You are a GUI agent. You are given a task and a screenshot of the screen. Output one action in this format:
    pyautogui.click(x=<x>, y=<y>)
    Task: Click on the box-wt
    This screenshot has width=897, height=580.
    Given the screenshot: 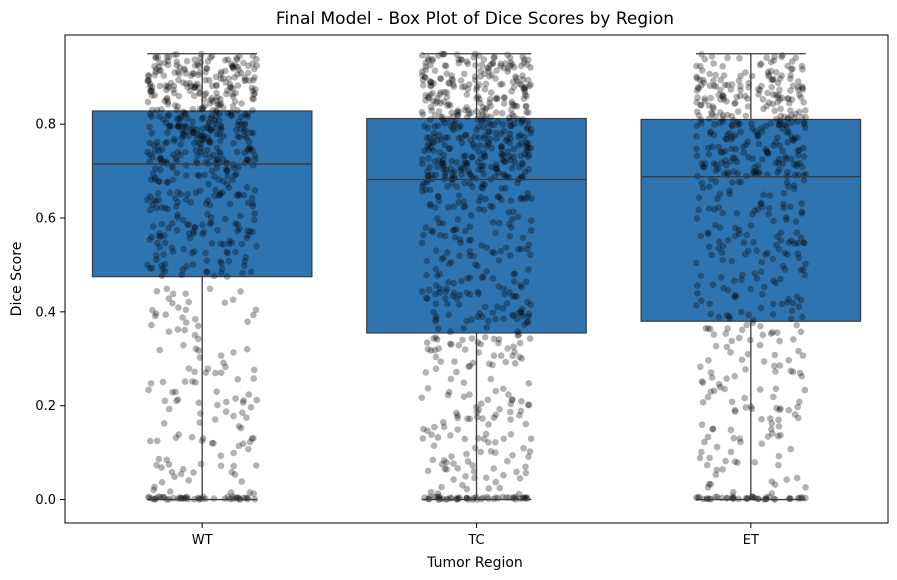 What is the action you would take?
    pyautogui.click(x=202, y=194)
    